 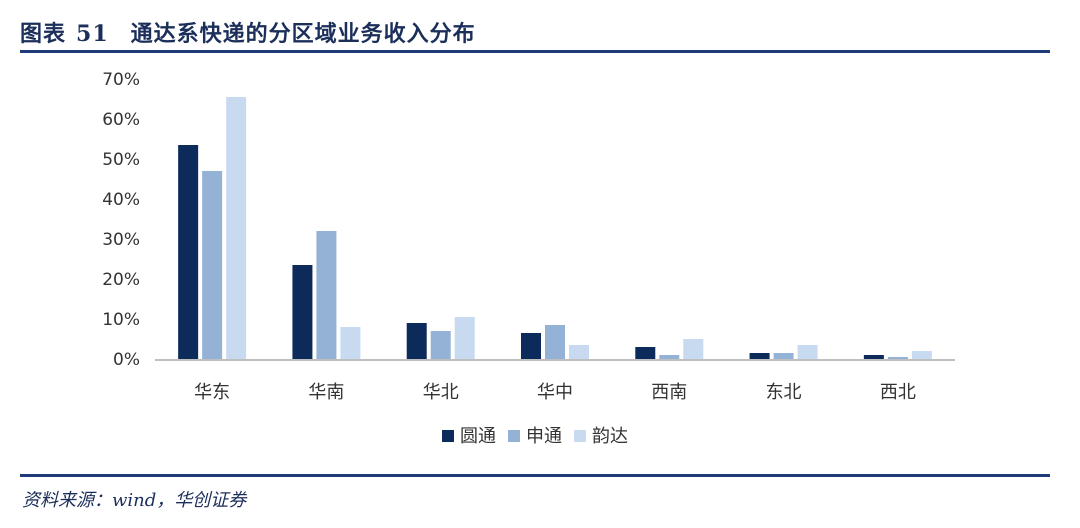 I want to click on source-note: 资料来源：wind，华创证券, so click(x=134, y=500).